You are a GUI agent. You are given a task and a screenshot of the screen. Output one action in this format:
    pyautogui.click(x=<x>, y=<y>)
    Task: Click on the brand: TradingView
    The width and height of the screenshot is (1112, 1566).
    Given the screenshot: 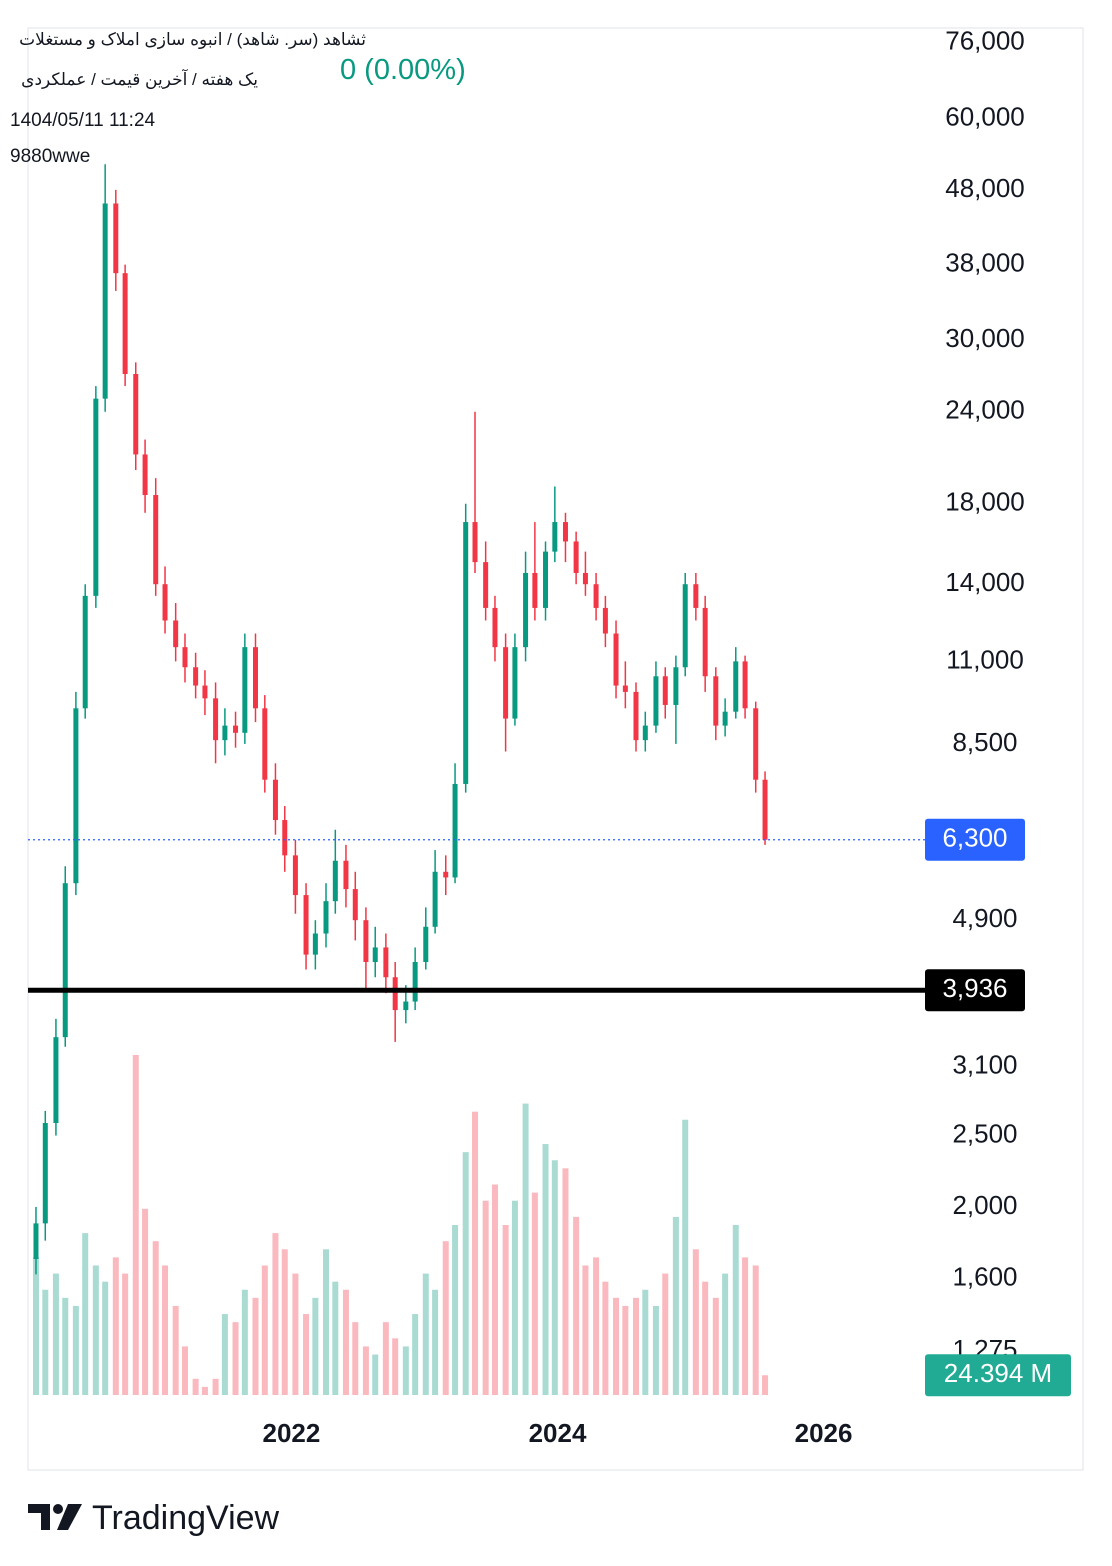 What is the action you would take?
    pyautogui.click(x=186, y=1518)
    